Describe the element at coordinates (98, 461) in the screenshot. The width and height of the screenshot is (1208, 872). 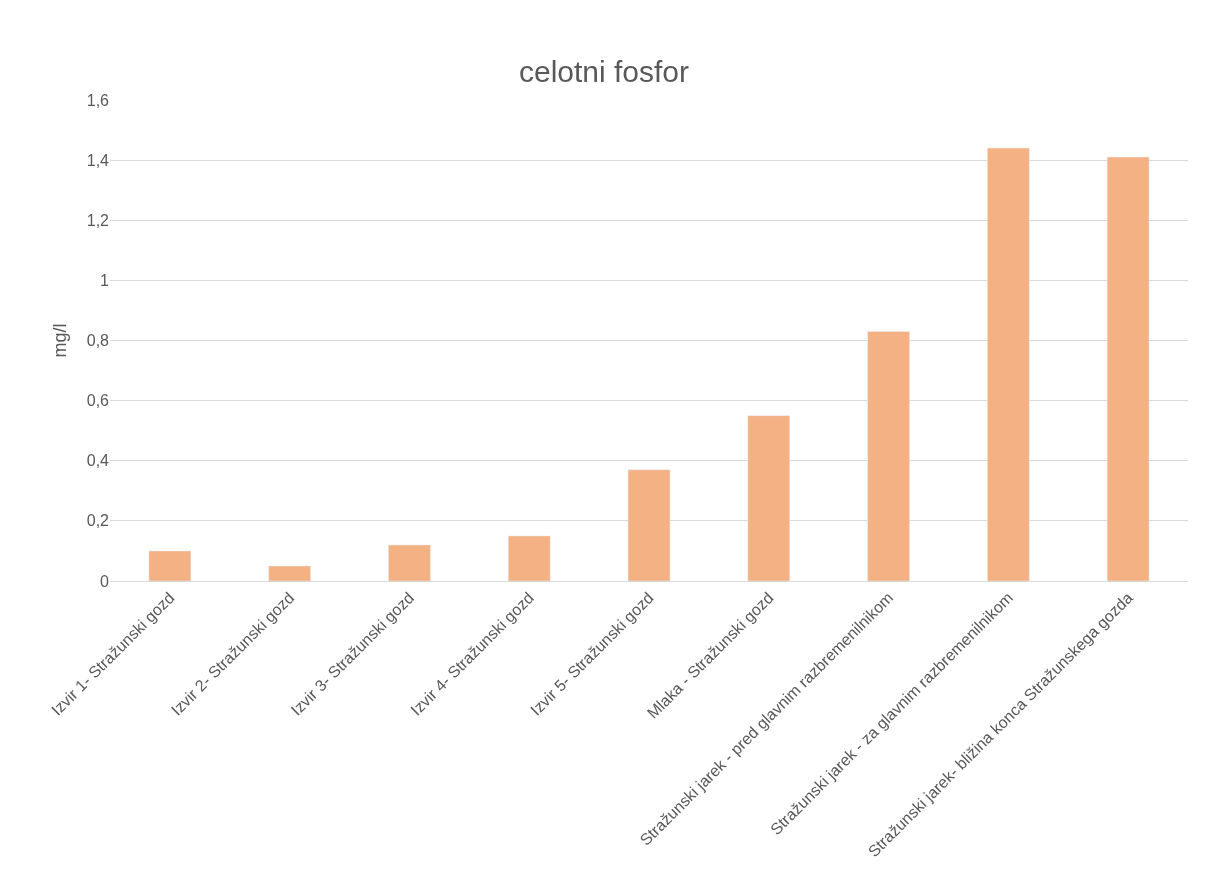
I see `y-tick-label: 0,4` at that location.